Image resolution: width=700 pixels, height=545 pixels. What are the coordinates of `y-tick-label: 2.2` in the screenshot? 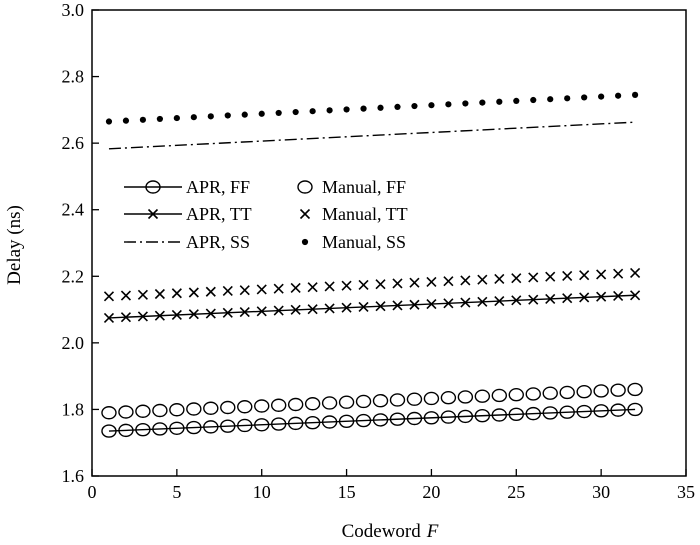 It's located at (73, 276).